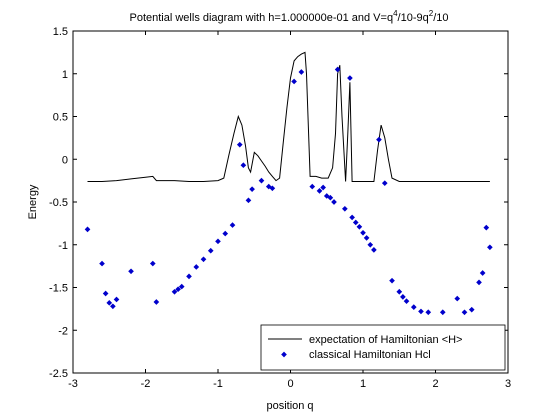 The width and height of the screenshot is (560, 420). What do you see at coordinates (289, 406) in the screenshot?
I see `x-axis-label: position q` at bounding box center [289, 406].